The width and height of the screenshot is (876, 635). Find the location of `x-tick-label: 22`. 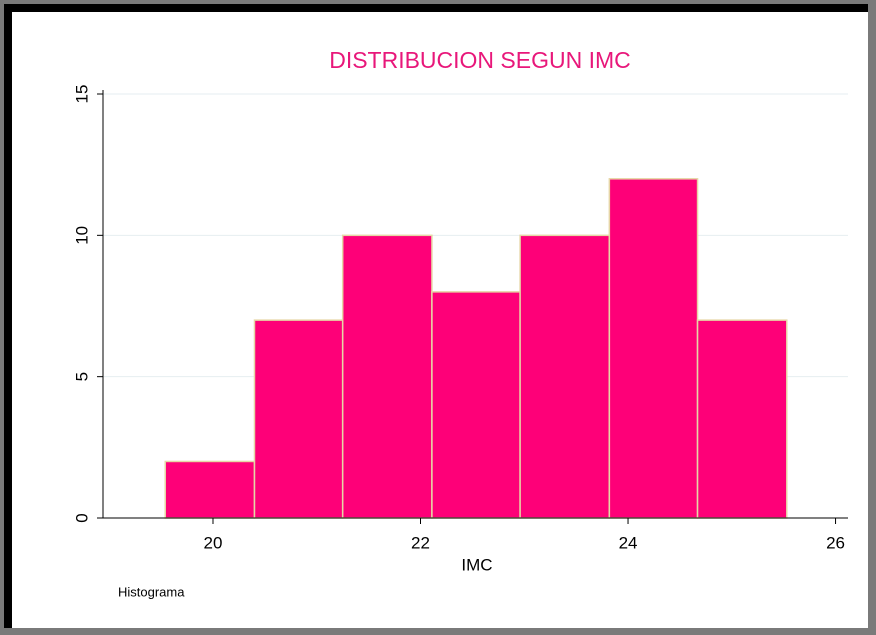

x-tick-label: 22 is located at coordinates (420, 542).